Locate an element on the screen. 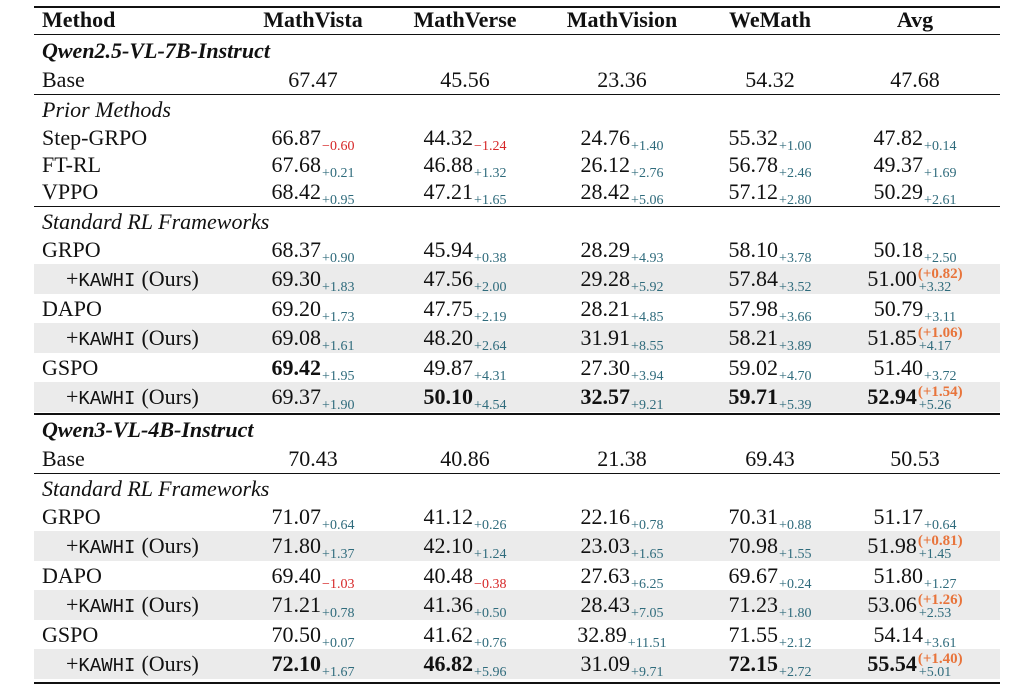 The height and width of the screenshot is (696, 1020). score-value: 21.38 is located at coordinates (622, 458).